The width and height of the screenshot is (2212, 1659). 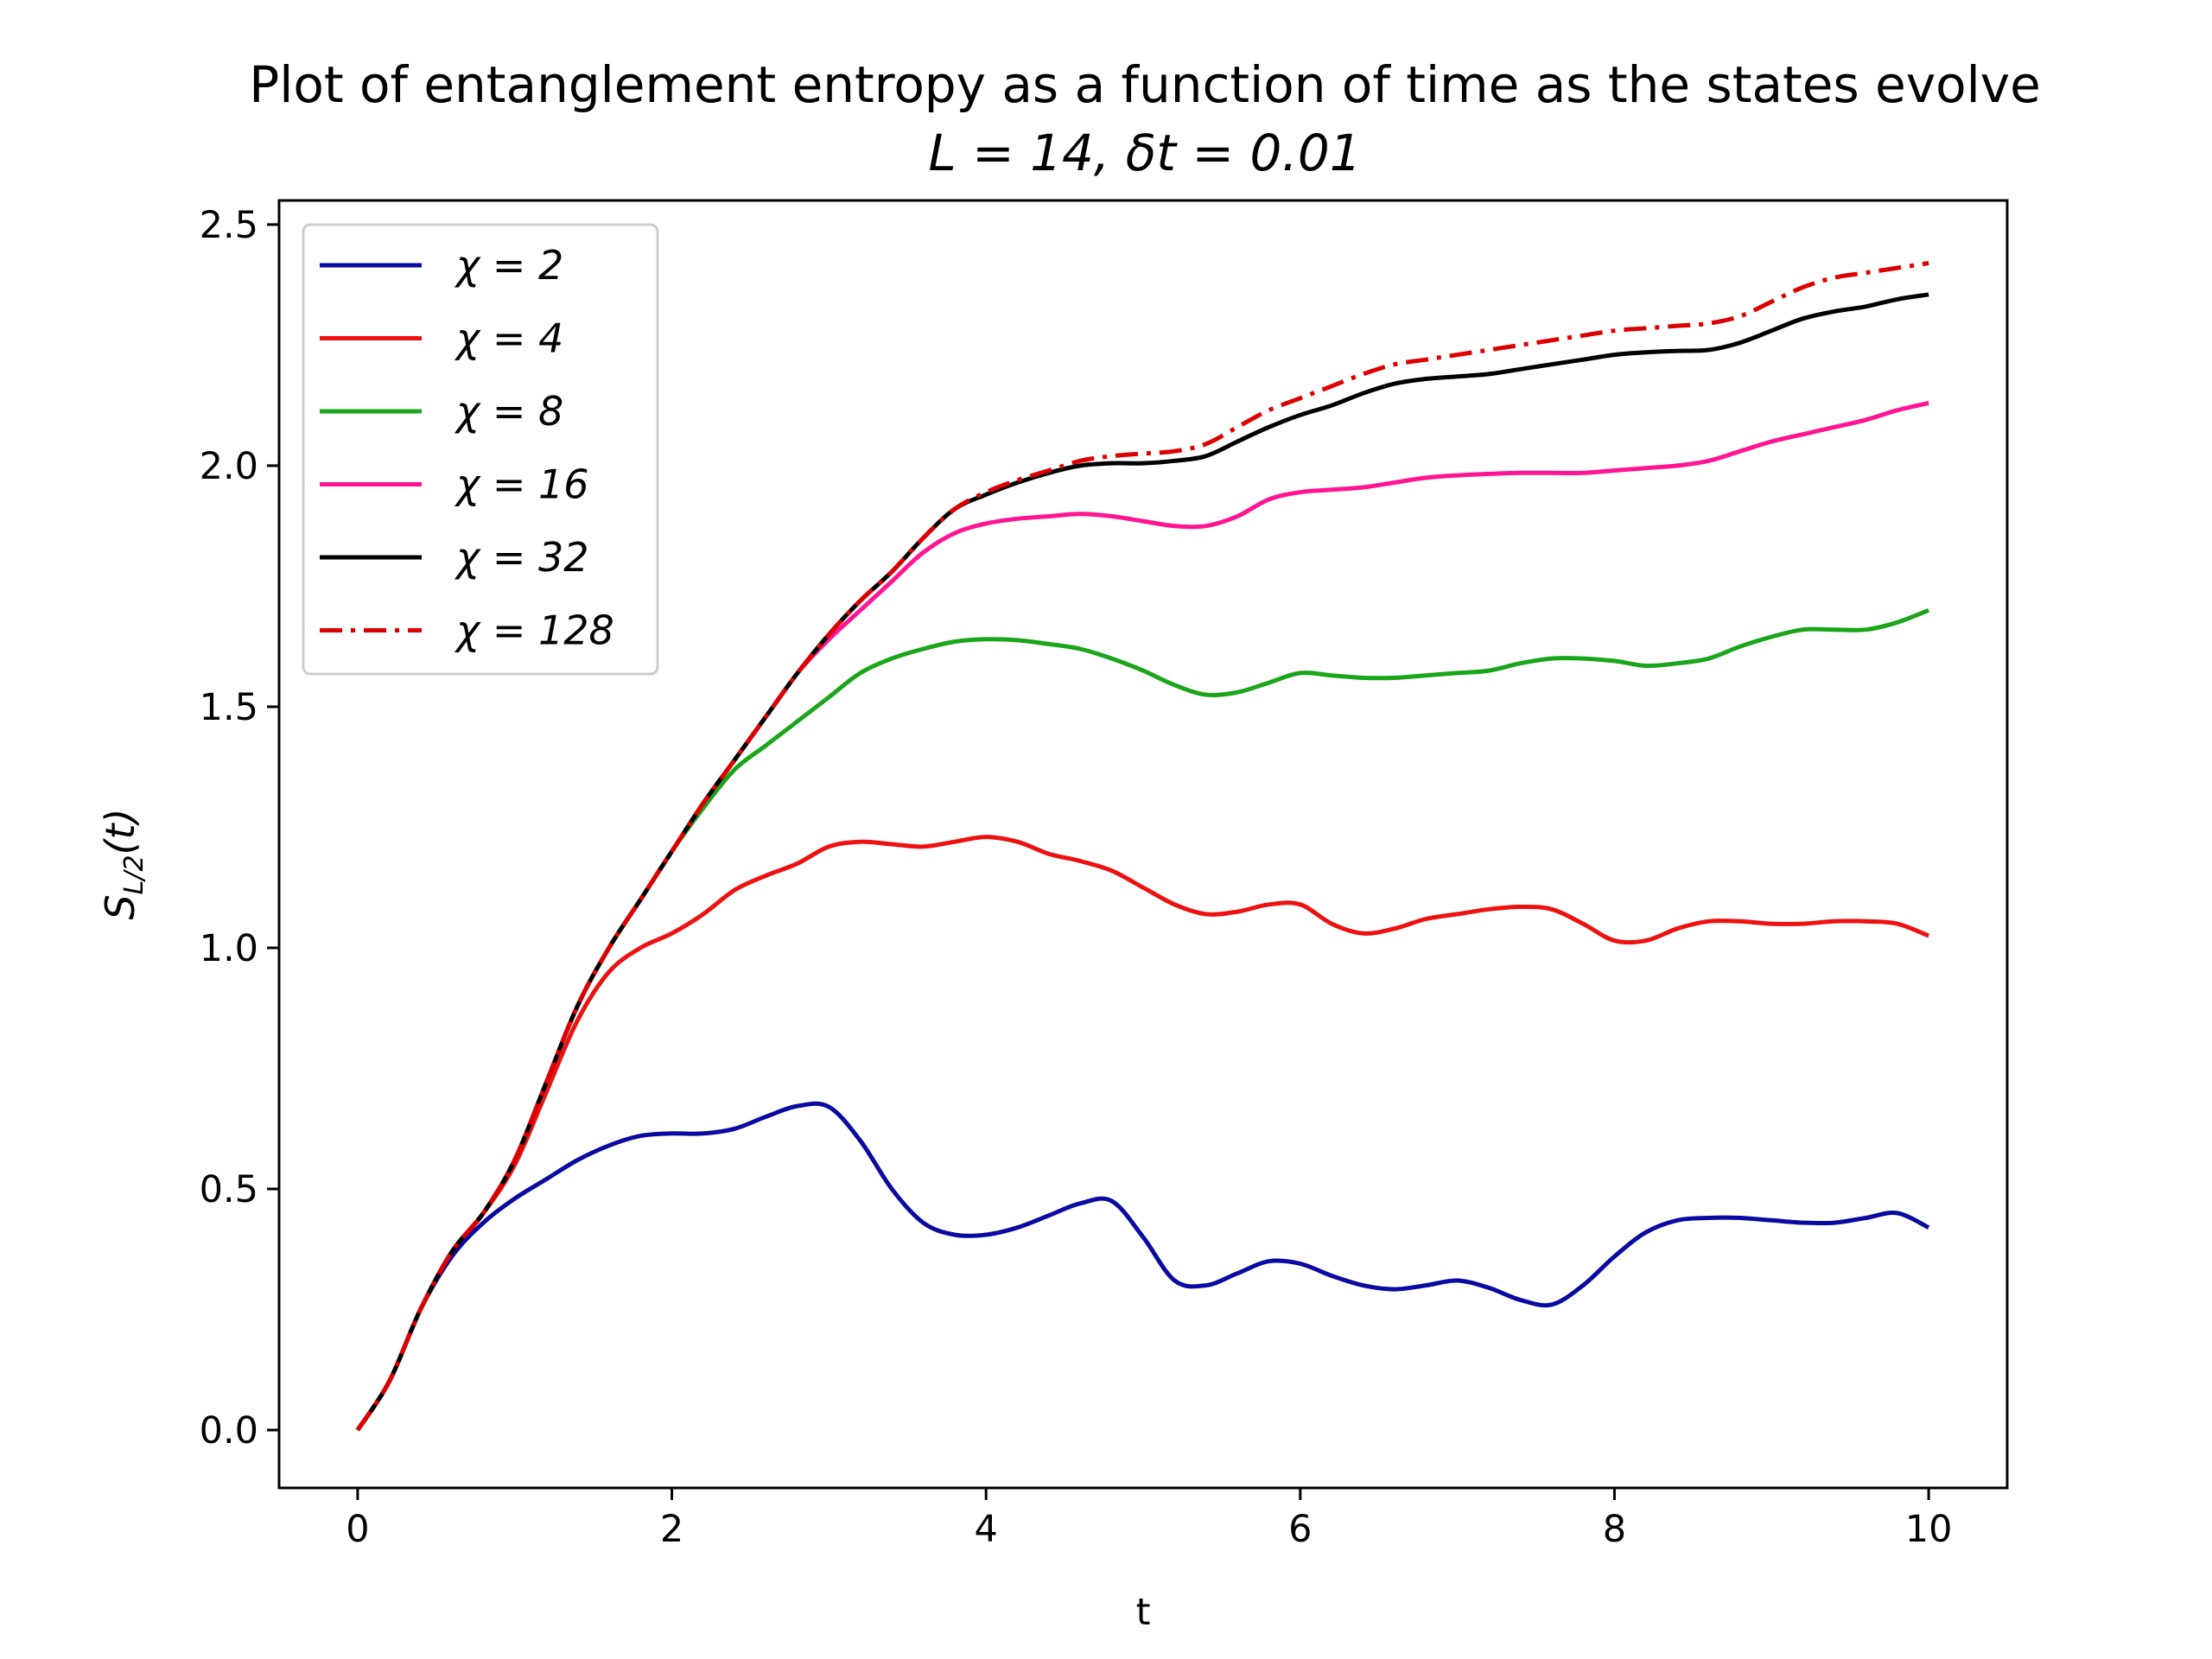 I want to click on legend: χ = 2 χ = 4 χ = 8 χ = 16 χ = 32 χ = 128, so click(x=480, y=450).